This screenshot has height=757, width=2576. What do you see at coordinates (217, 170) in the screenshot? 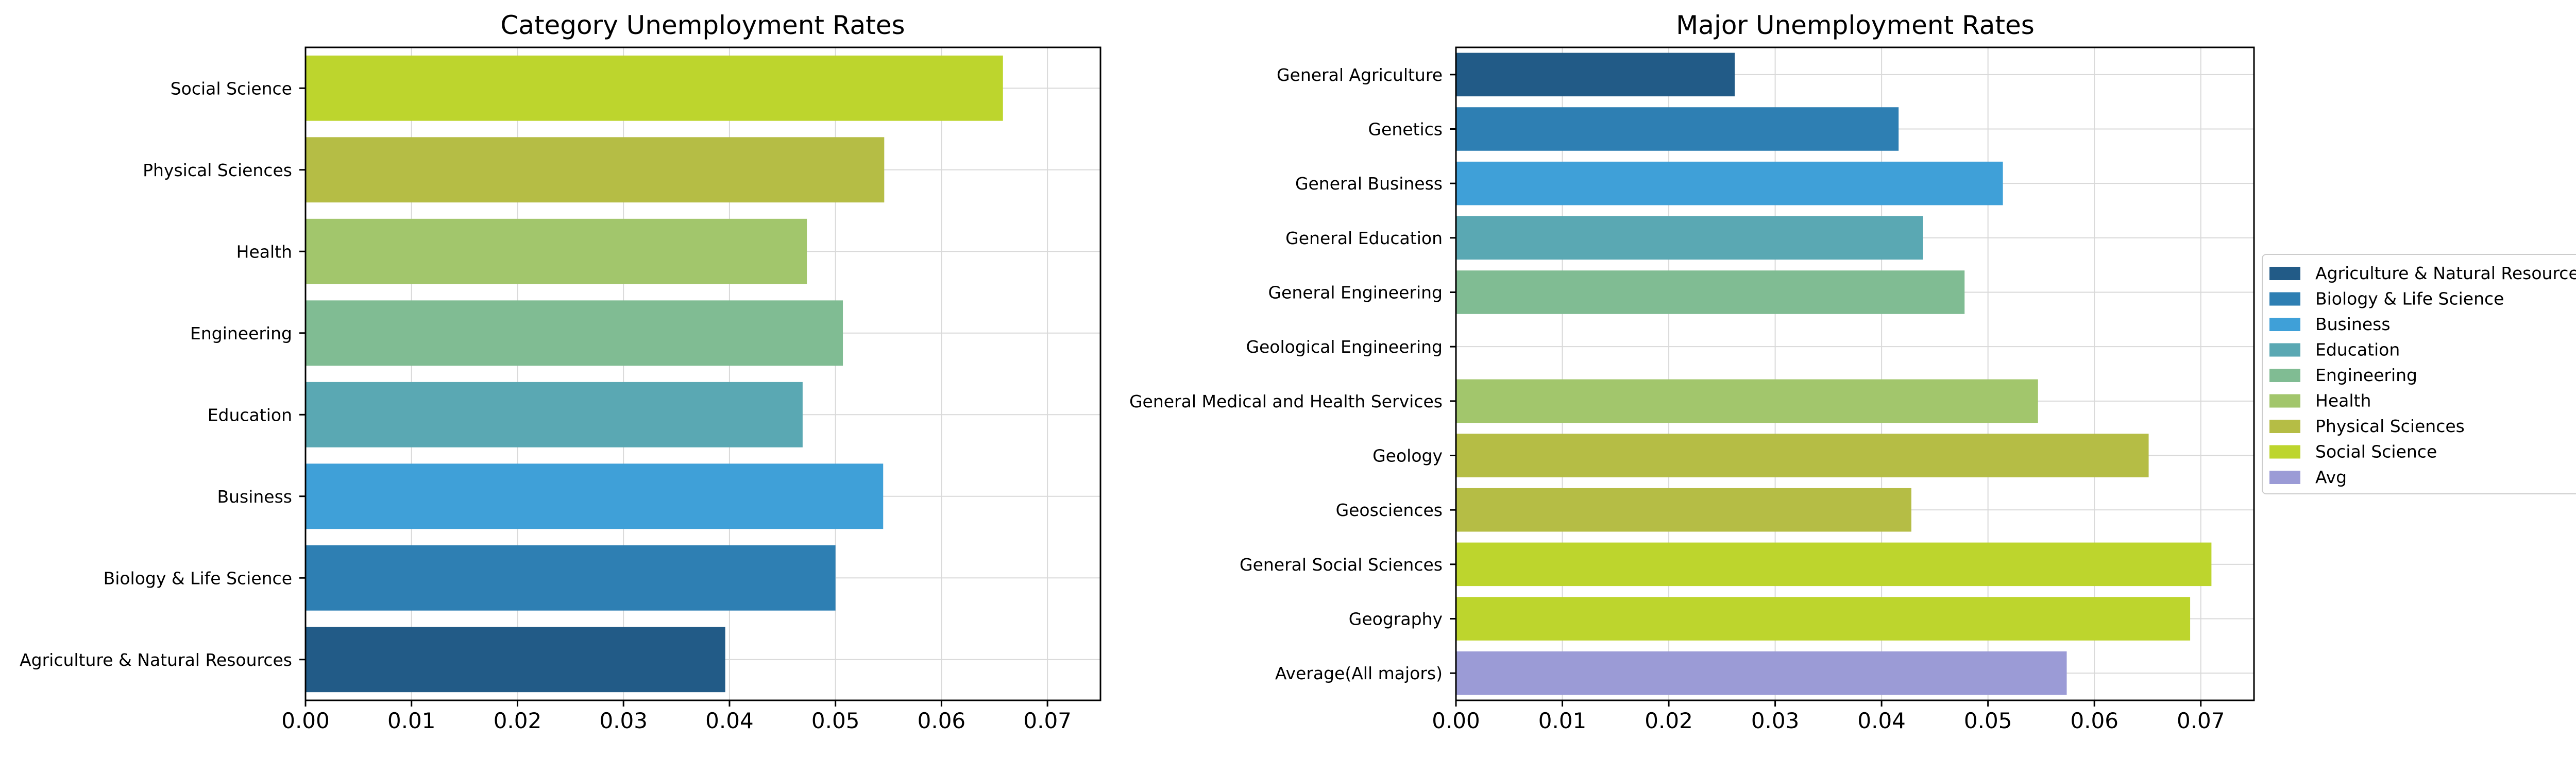
I see `y-tick-label: Physical Sciences` at bounding box center [217, 170].